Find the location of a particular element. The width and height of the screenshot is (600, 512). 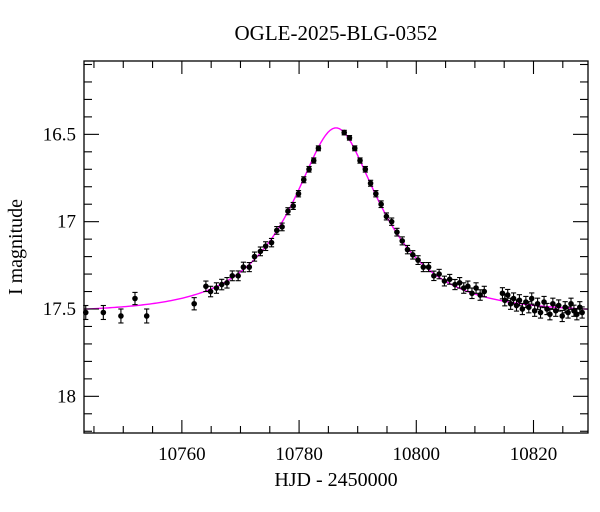

y-tick-label: 16.5 is located at coordinates (59, 134).